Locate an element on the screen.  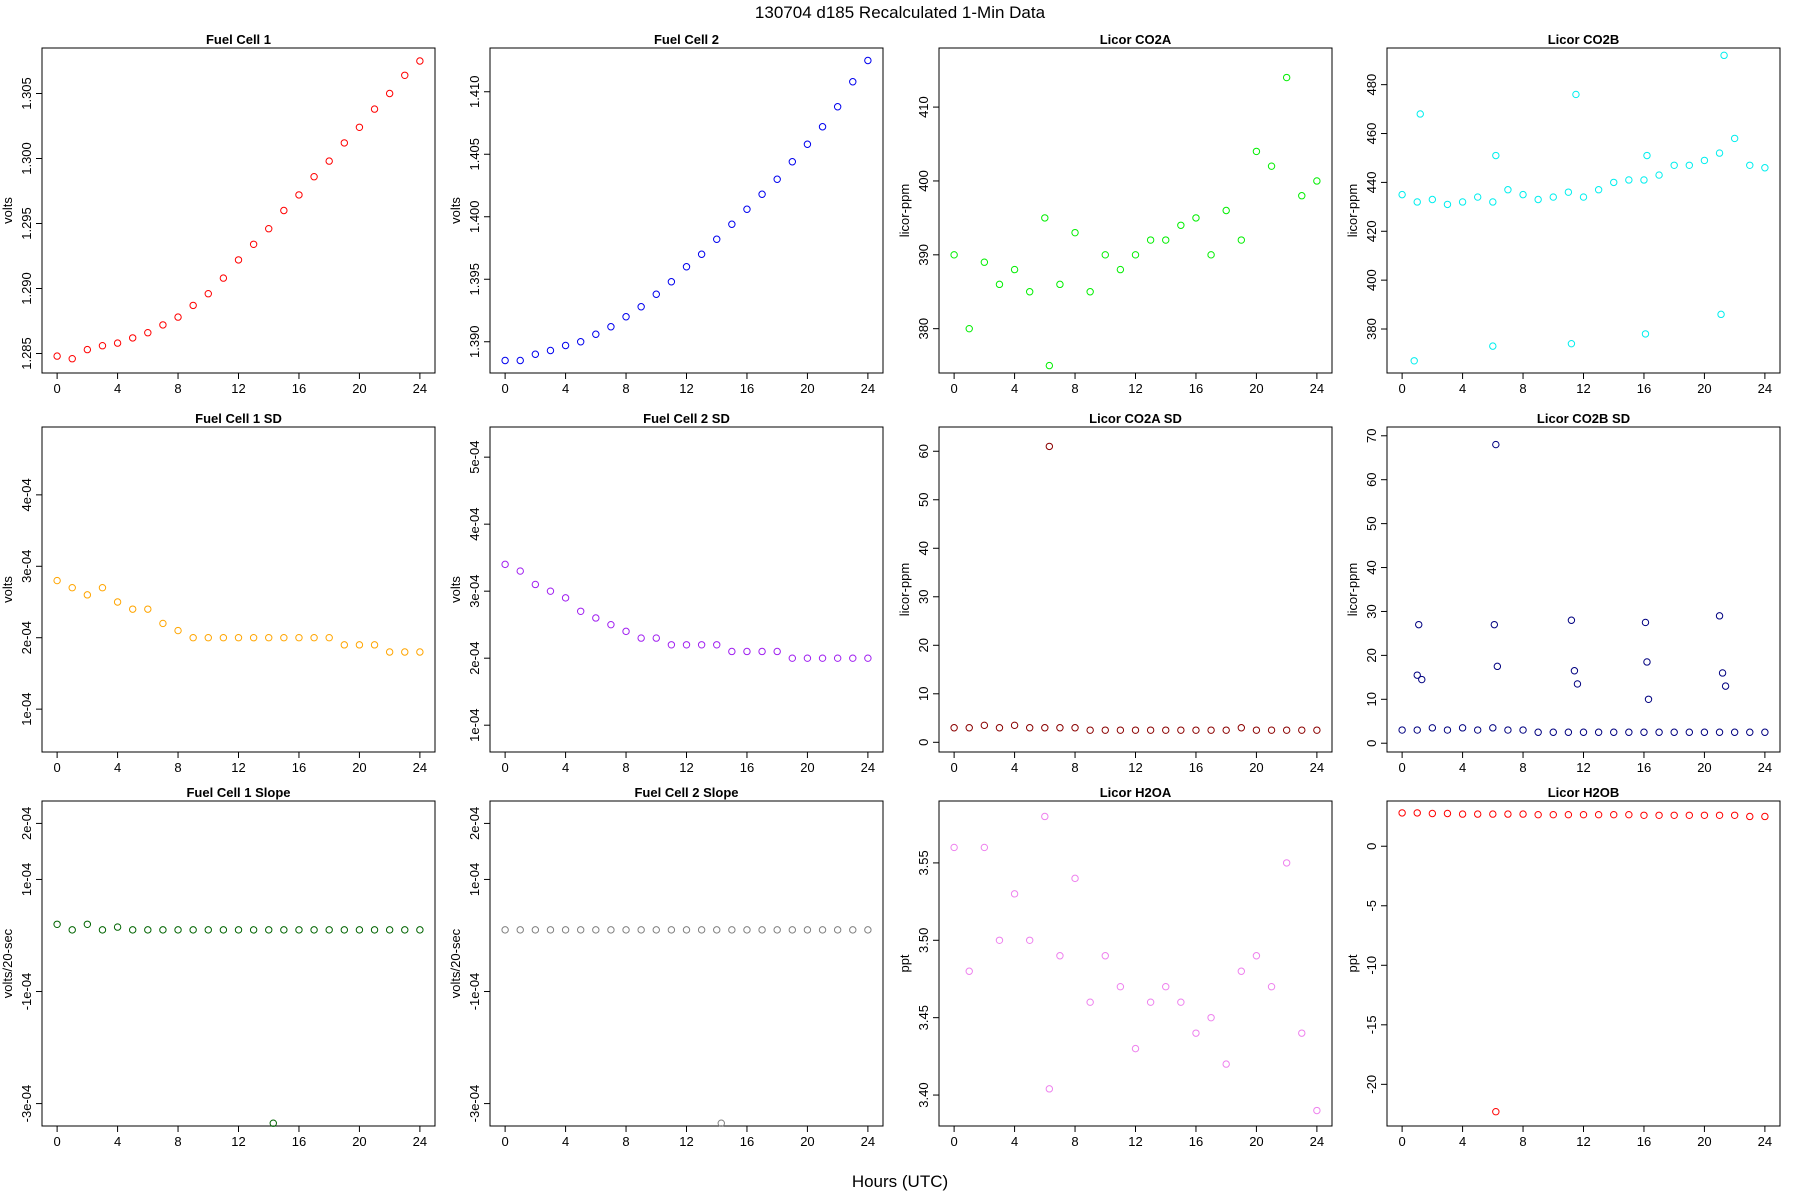
y-axis-label: volts is located at coordinates (7, 210).